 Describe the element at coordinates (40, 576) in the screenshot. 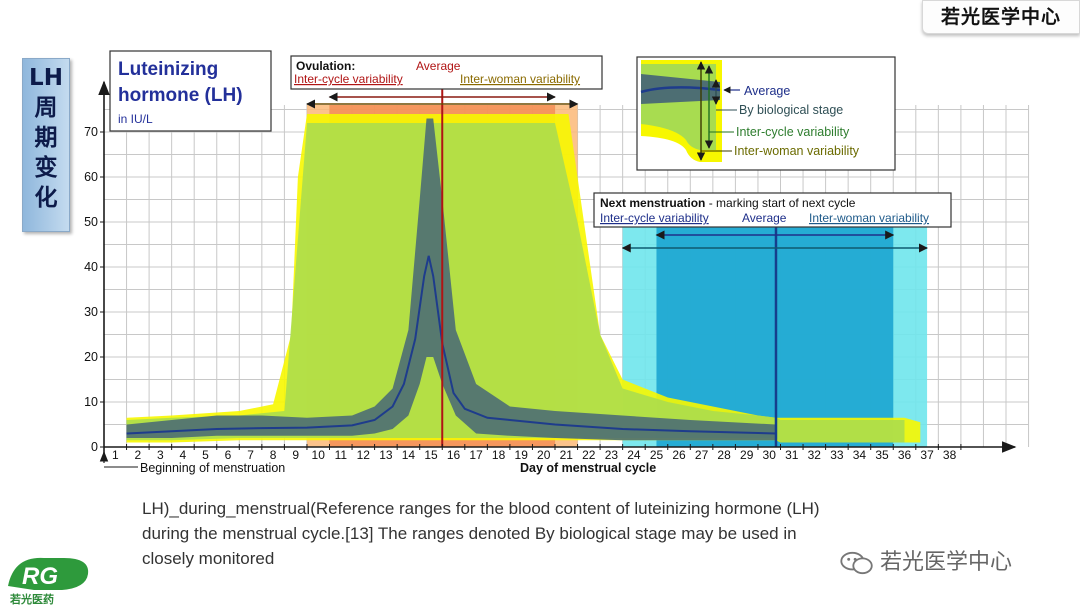

I see `svg-text: RG` at that location.